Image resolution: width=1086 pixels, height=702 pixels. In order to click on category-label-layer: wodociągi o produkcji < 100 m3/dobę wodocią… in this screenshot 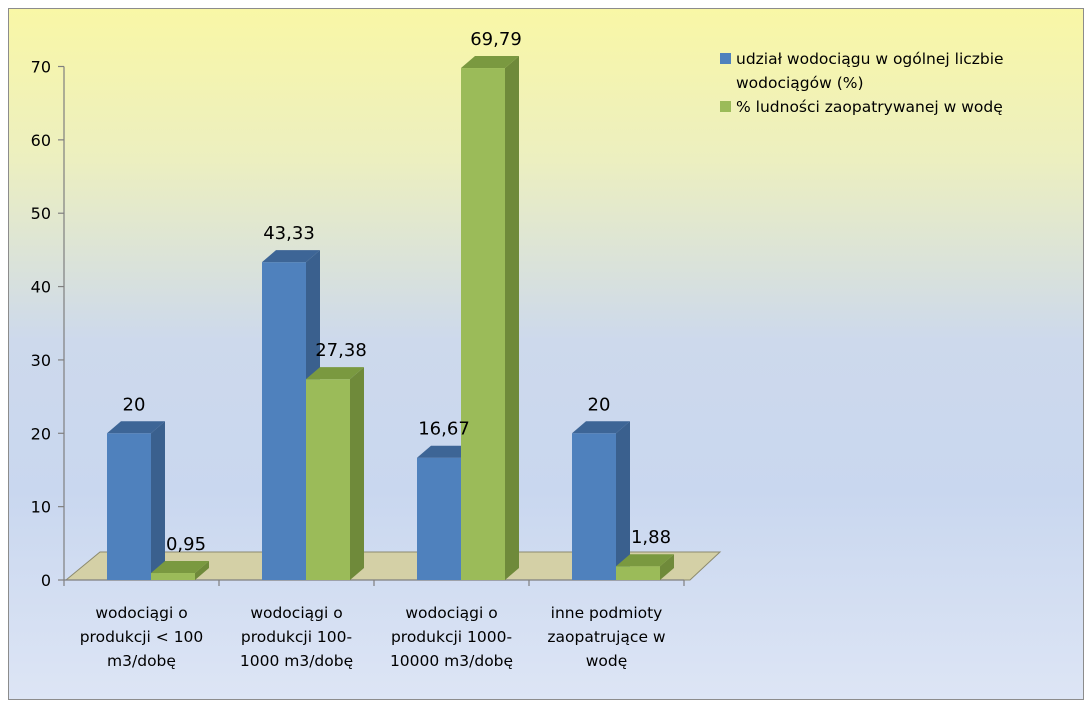, I will do `click(373, 637)`.